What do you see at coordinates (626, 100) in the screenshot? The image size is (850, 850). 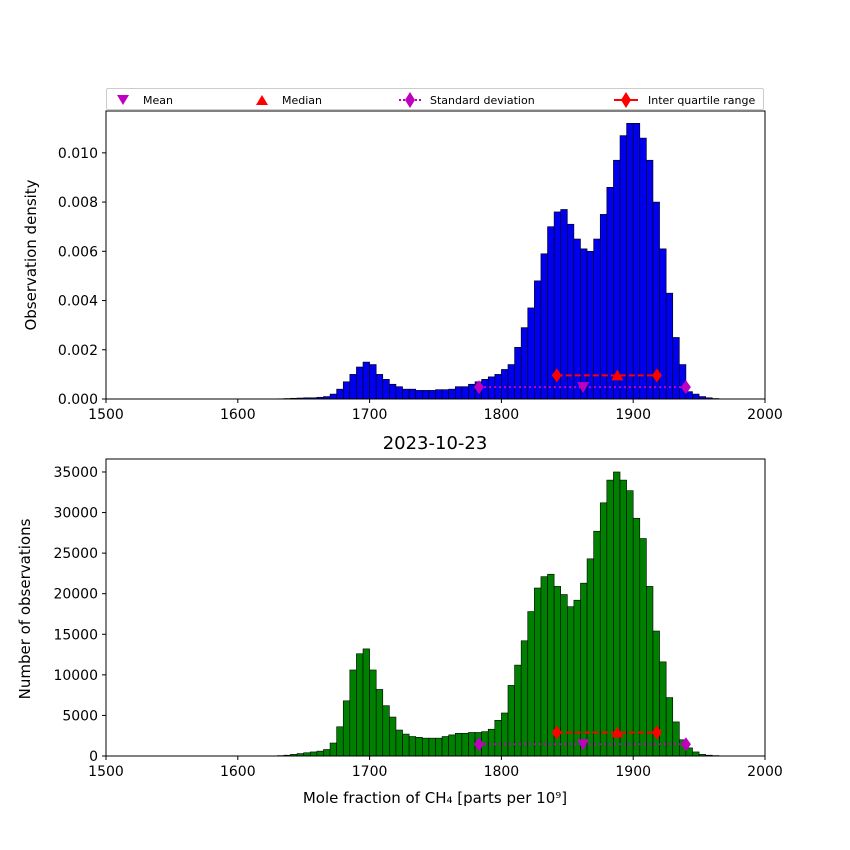 I see `iqr-legend-marker` at bounding box center [626, 100].